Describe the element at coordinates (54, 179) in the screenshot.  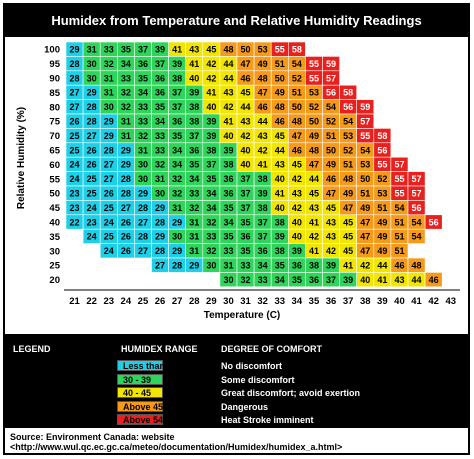
I see `y-tick-label: 55` at that location.